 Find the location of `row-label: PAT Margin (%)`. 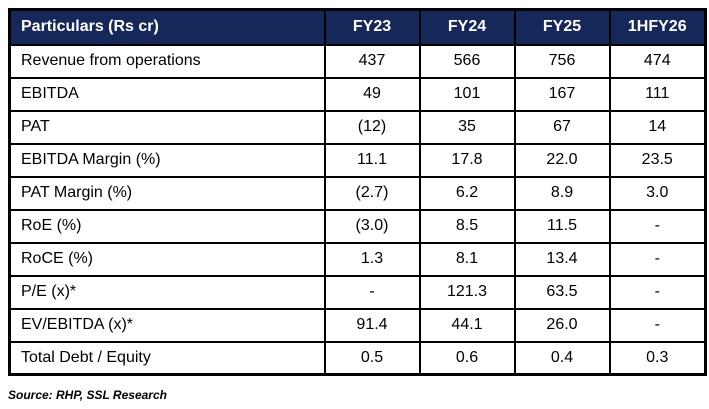

row-label: PAT Margin (%) is located at coordinates (167, 193).